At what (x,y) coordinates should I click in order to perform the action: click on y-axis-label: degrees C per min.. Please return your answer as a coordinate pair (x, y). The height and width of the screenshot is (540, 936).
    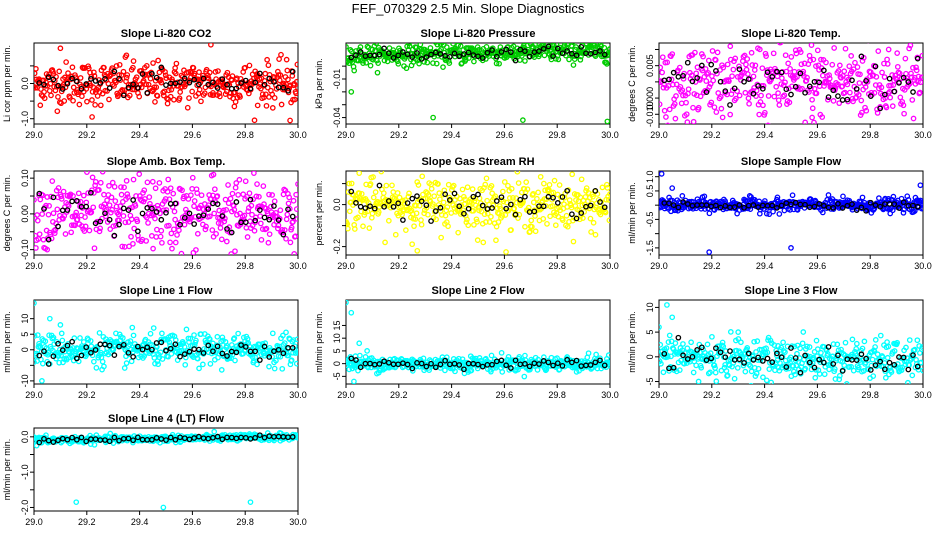
    Looking at the image, I should click on (632, 83).